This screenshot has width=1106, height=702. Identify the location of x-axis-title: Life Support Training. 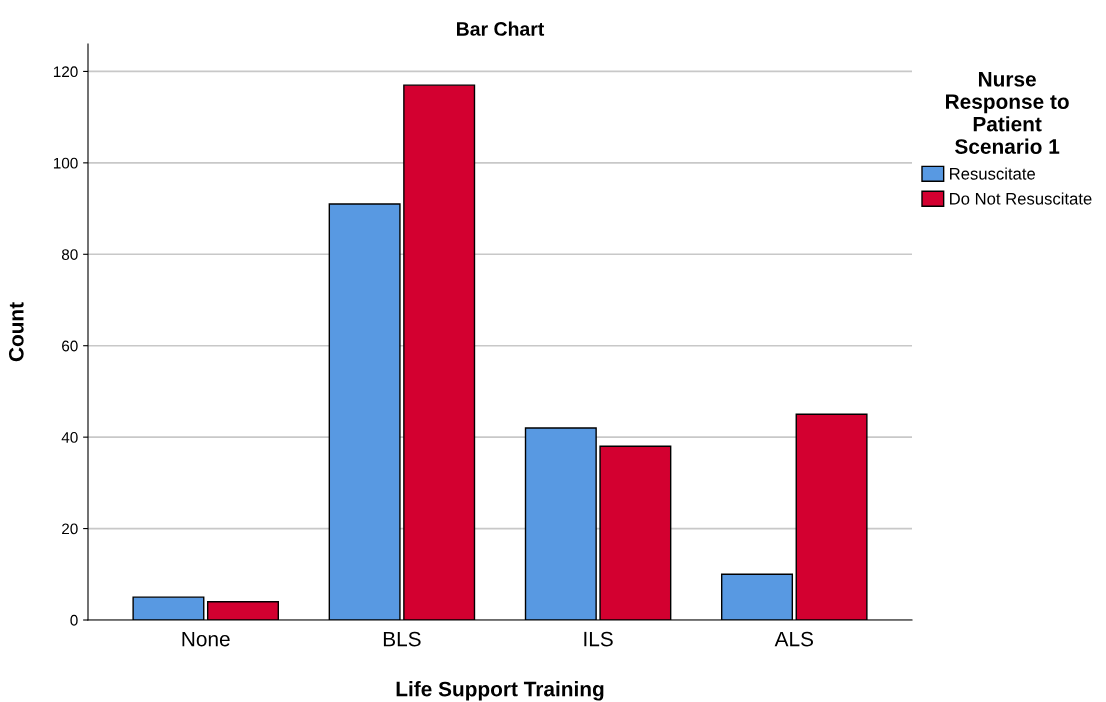
(500, 691).